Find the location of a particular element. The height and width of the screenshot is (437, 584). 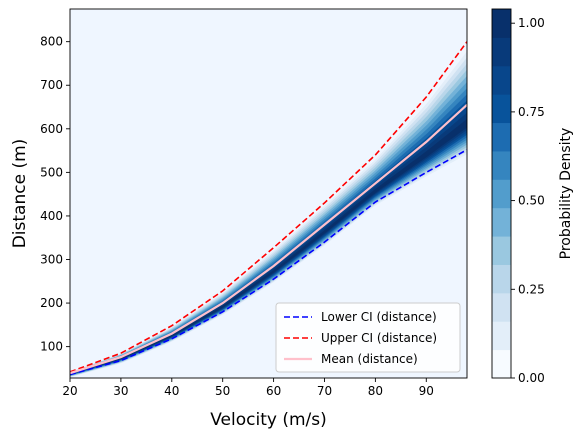

y-tick-label: 800 is located at coordinates (51, 42).